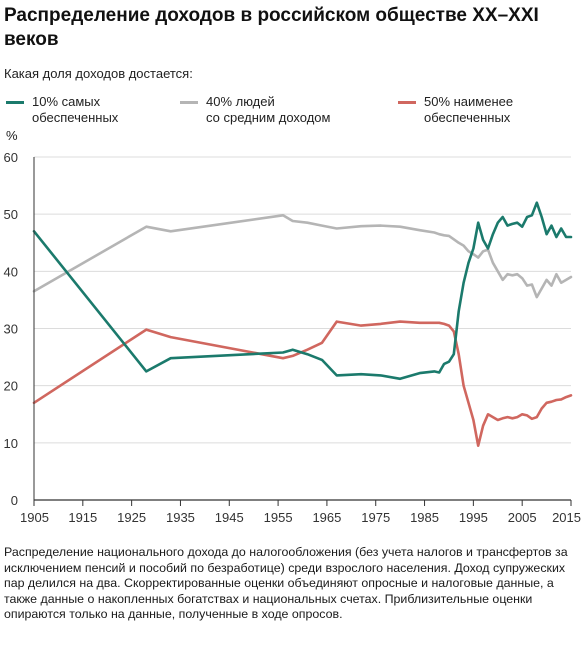 The height and width of the screenshot is (651, 582). Describe the element at coordinates (566, 517) in the screenshot. I see `x-tick-label: 2015` at that location.